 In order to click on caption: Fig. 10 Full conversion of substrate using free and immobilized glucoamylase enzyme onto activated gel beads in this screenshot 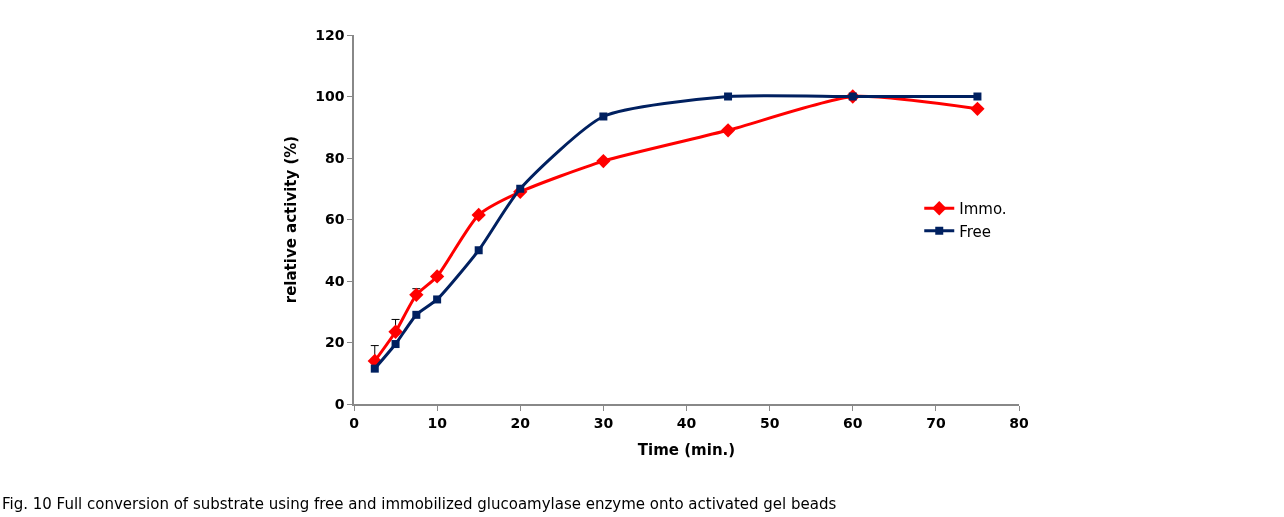, I will do `click(419, 504)`.